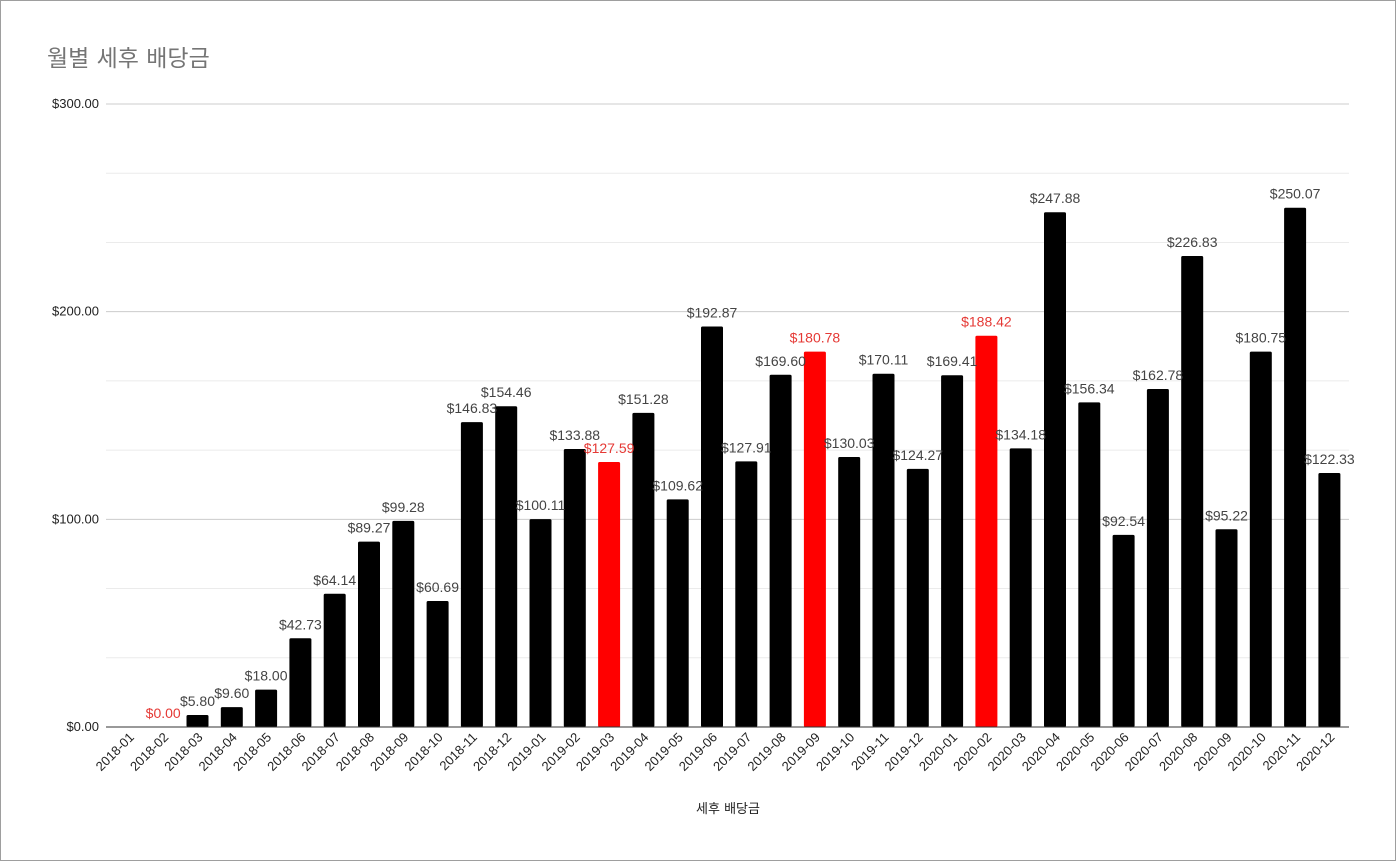 Image resolution: width=1396 pixels, height=861 pixels. I want to click on data-label: $170.11, so click(884, 360).